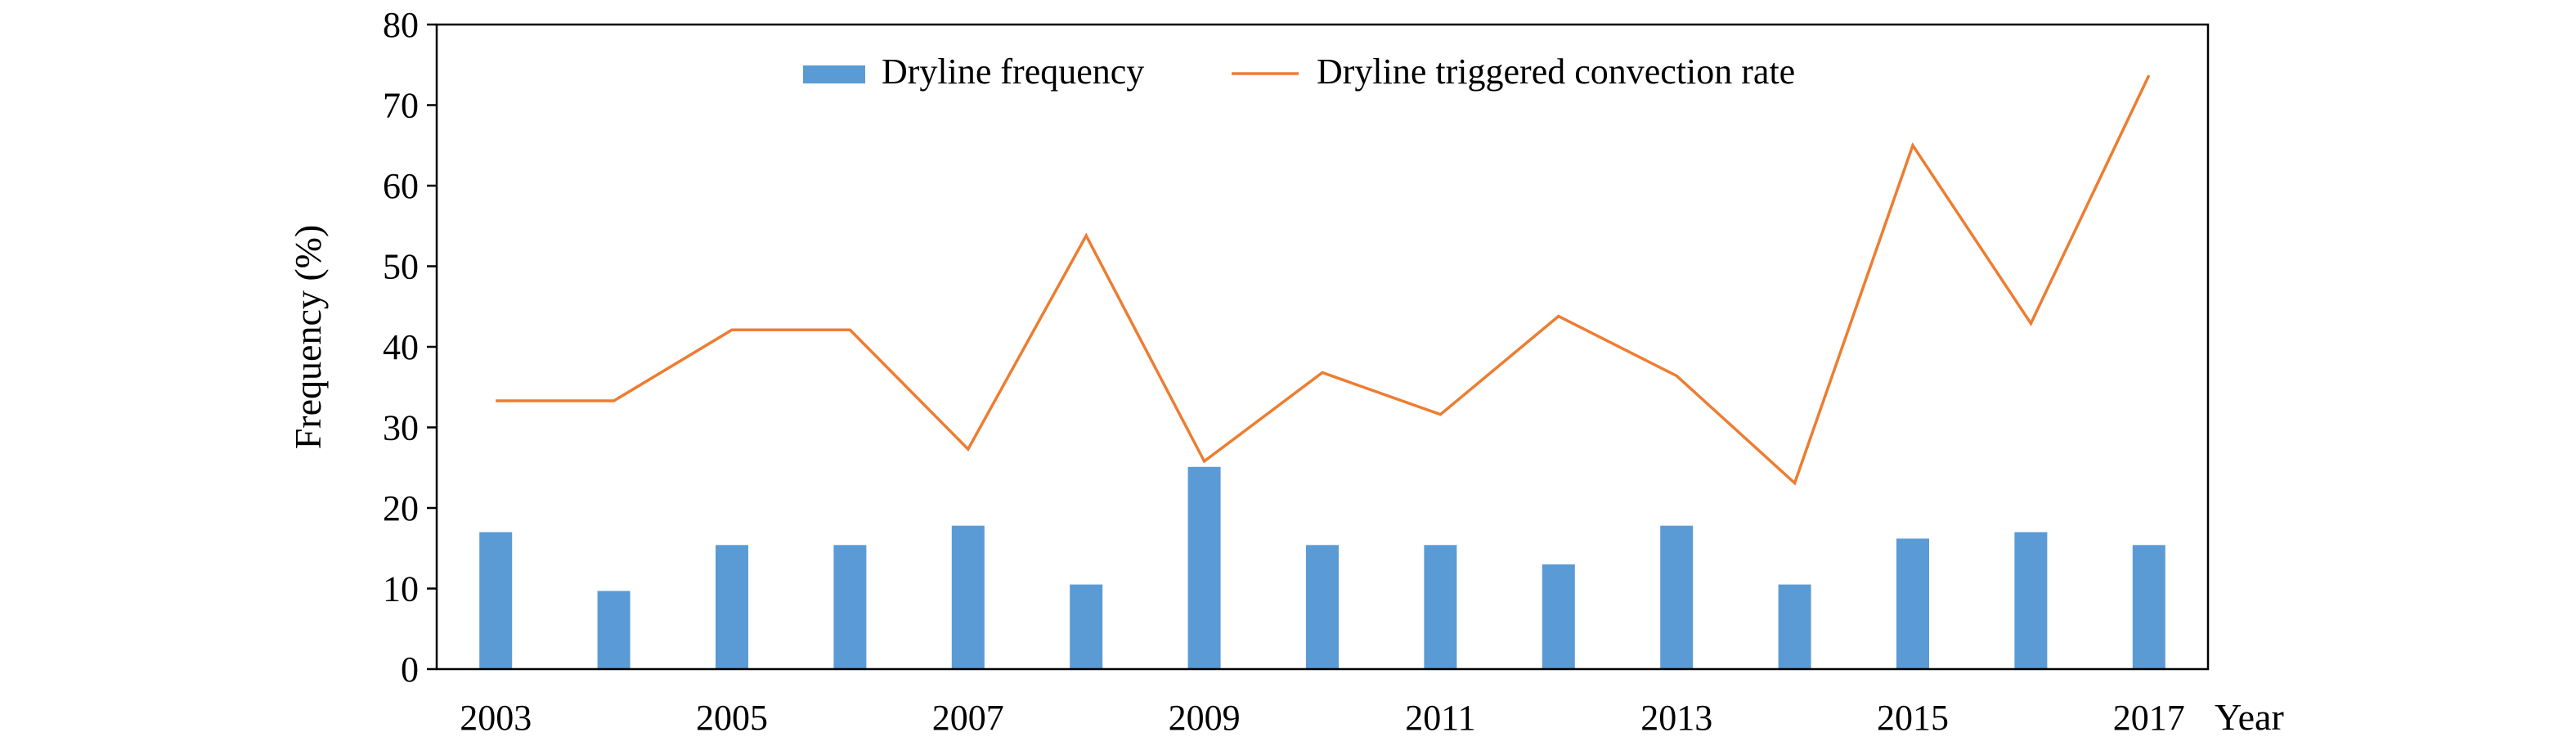 This screenshot has height=746, width=2576. What do you see at coordinates (2031, 600) in the screenshot?
I see `bar-2016` at bounding box center [2031, 600].